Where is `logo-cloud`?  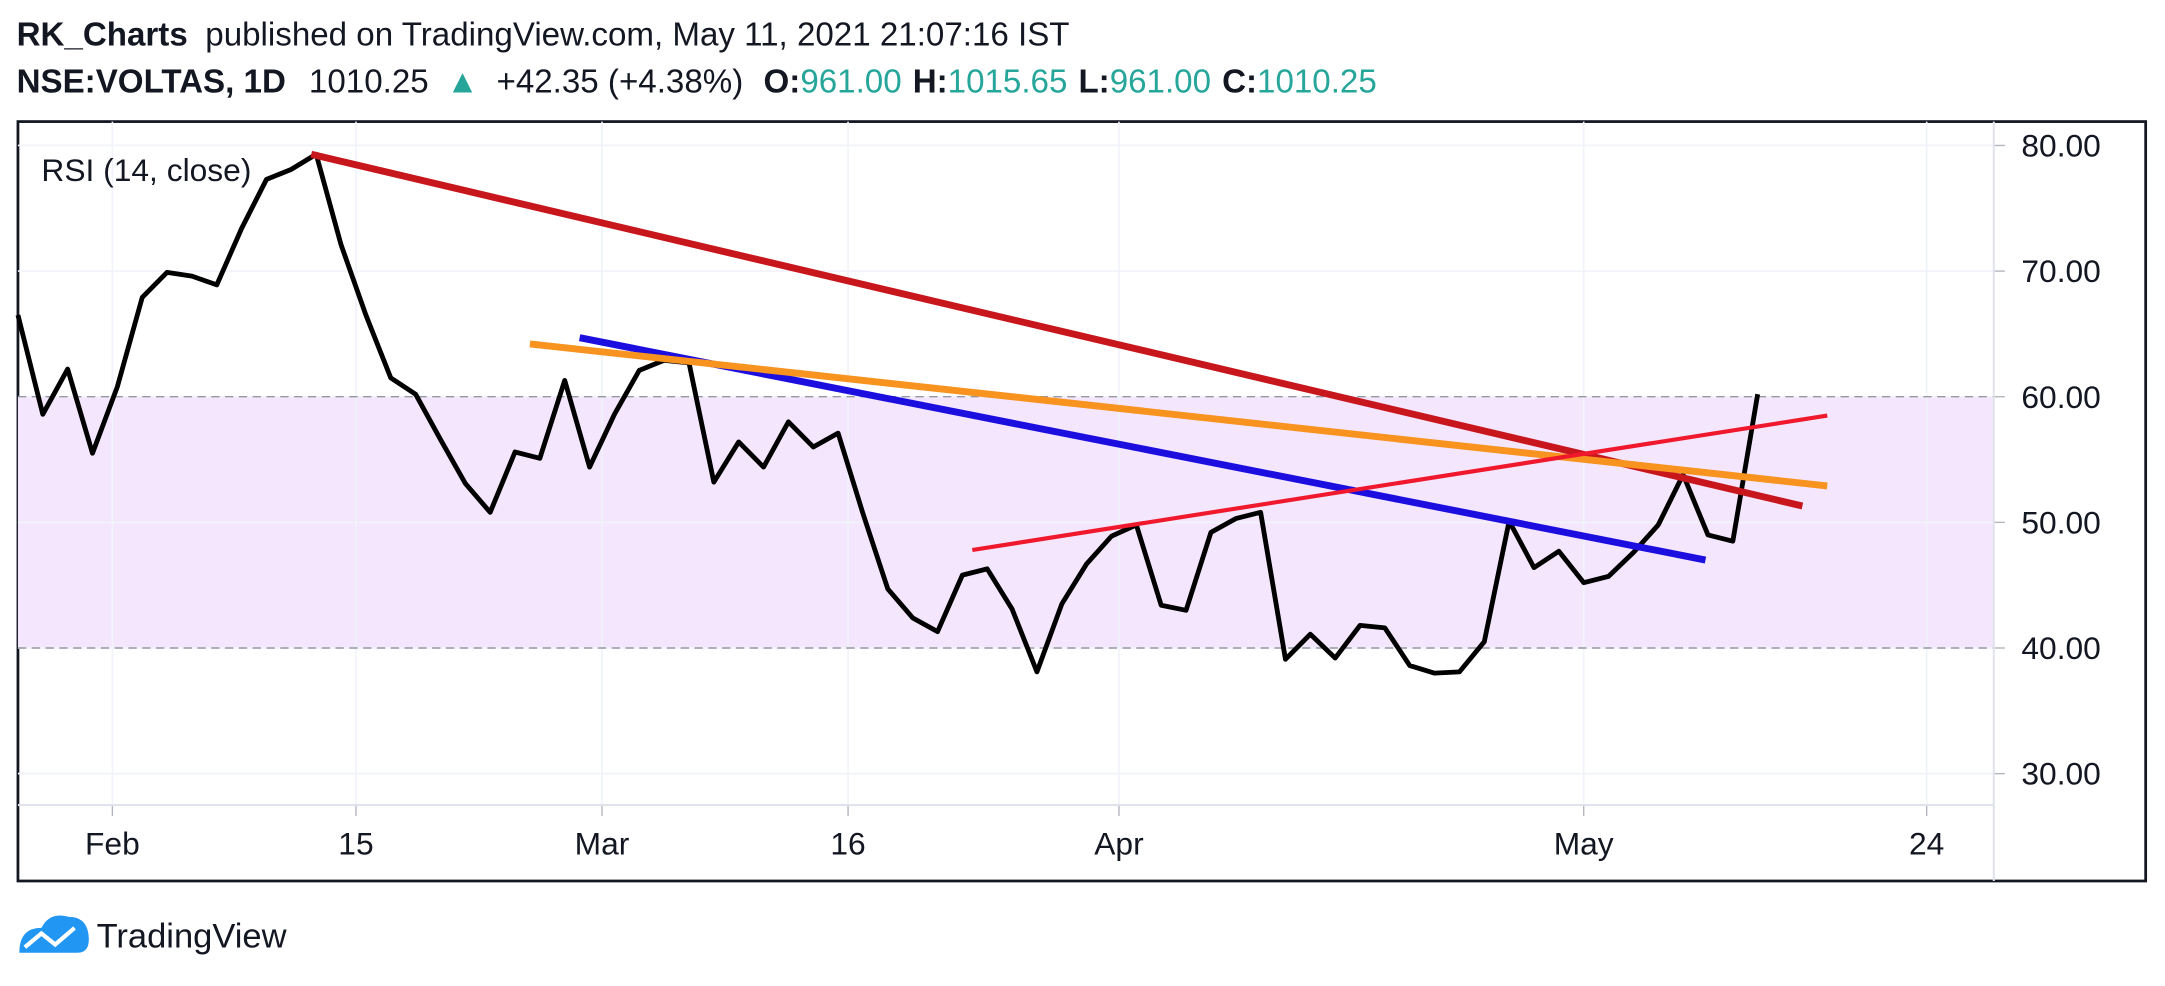 logo-cloud is located at coordinates (54, 934).